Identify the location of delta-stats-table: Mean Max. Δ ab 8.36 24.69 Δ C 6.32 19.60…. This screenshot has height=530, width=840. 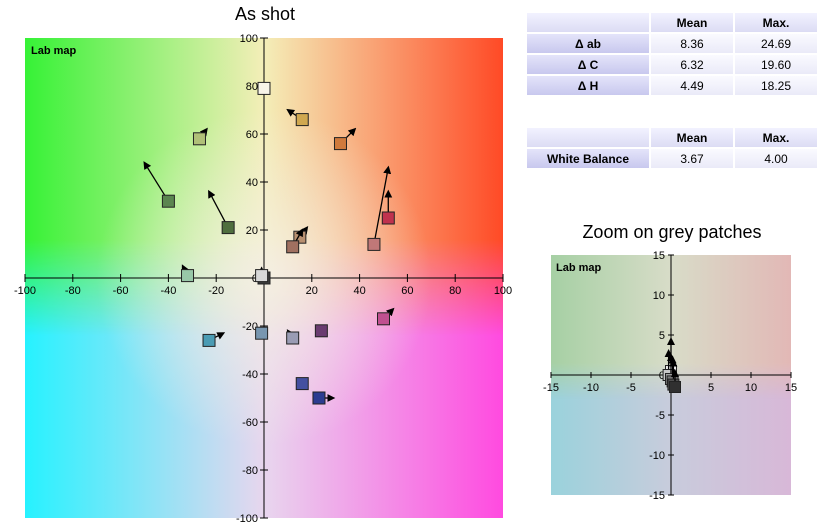
(672, 54).